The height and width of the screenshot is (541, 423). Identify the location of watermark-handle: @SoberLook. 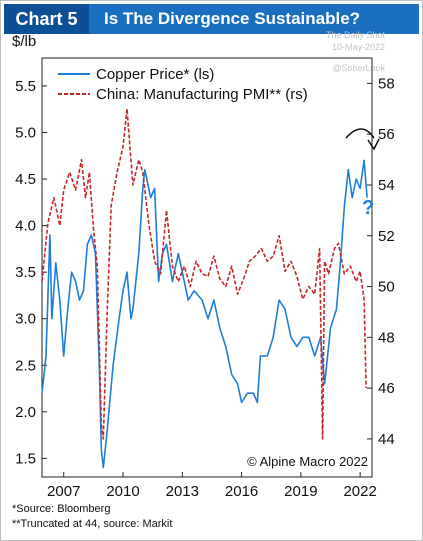
(358, 68).